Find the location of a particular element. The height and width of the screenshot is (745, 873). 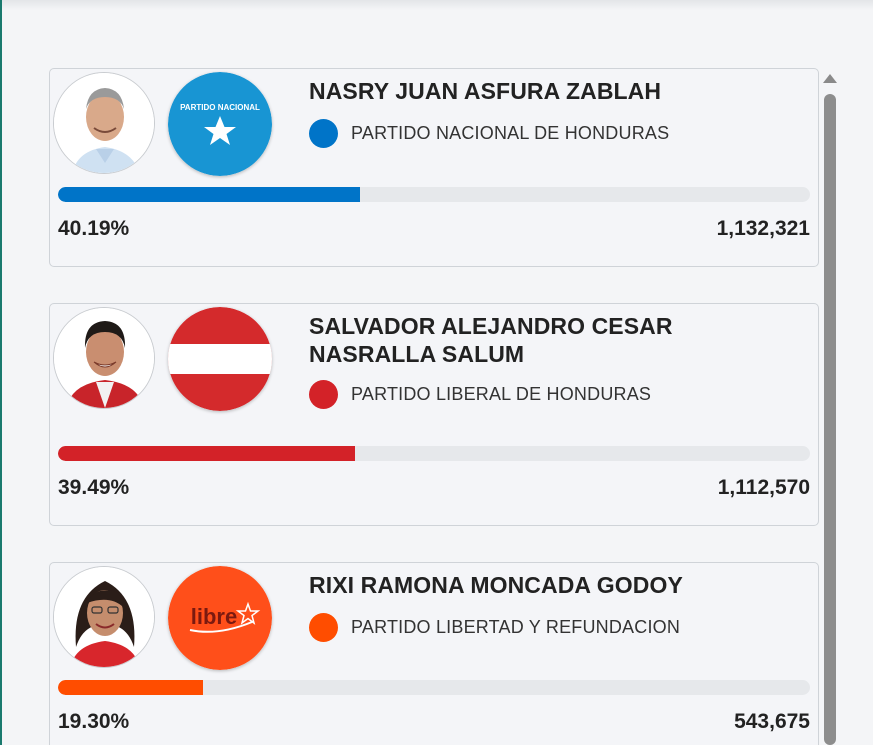

scrollbar-thumb is located at coordinates (830, 419).